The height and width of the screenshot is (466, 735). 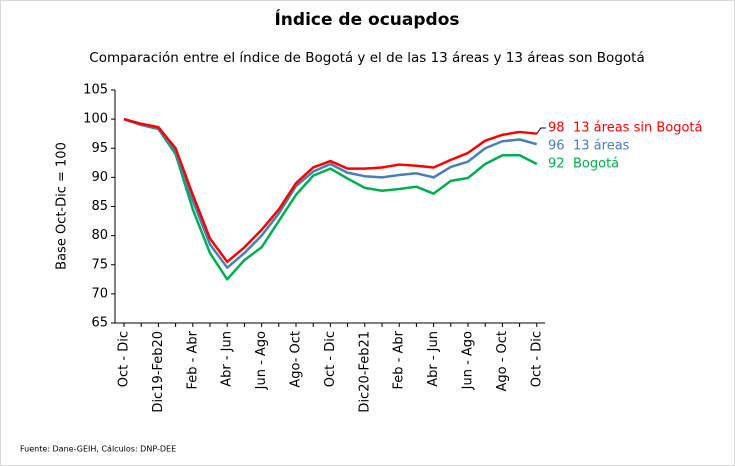 I want to click on y-tick-label: 75, so click(x=99, y=264).